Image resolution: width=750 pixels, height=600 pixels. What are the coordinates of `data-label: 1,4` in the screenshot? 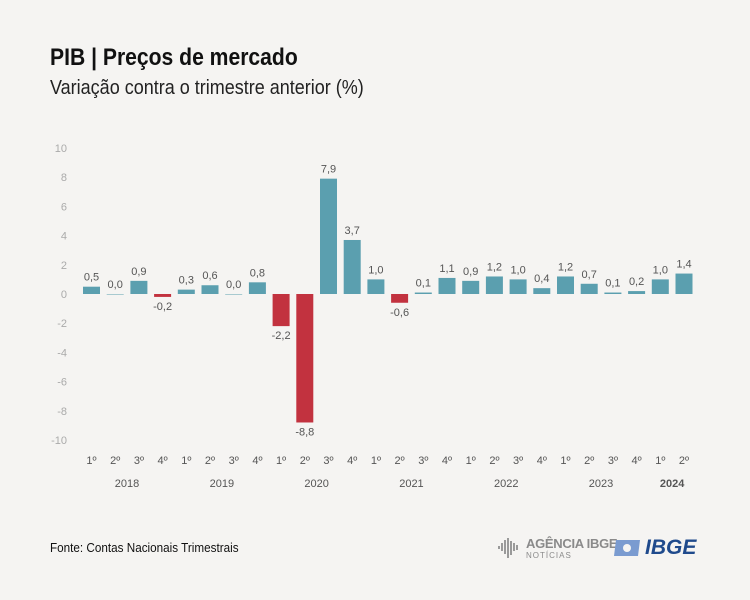 It's located at (683, 265).